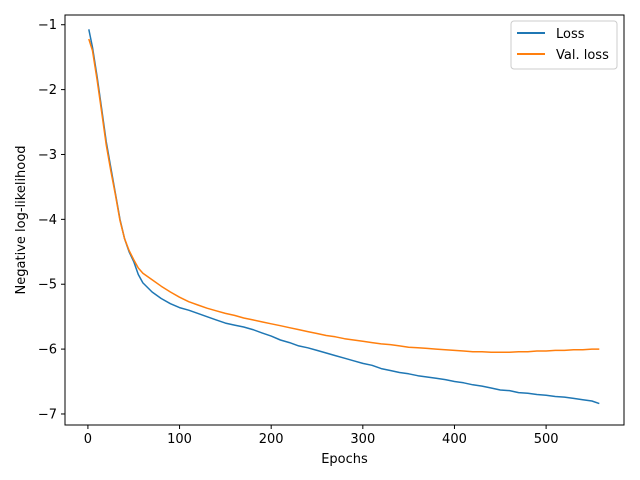 The width and height of the screenshot is (640, 480). What do you see at coordinates (564, 45) in the screenshot?
I see `legend: Loss Val. loss` at bounding box center [564, 45].